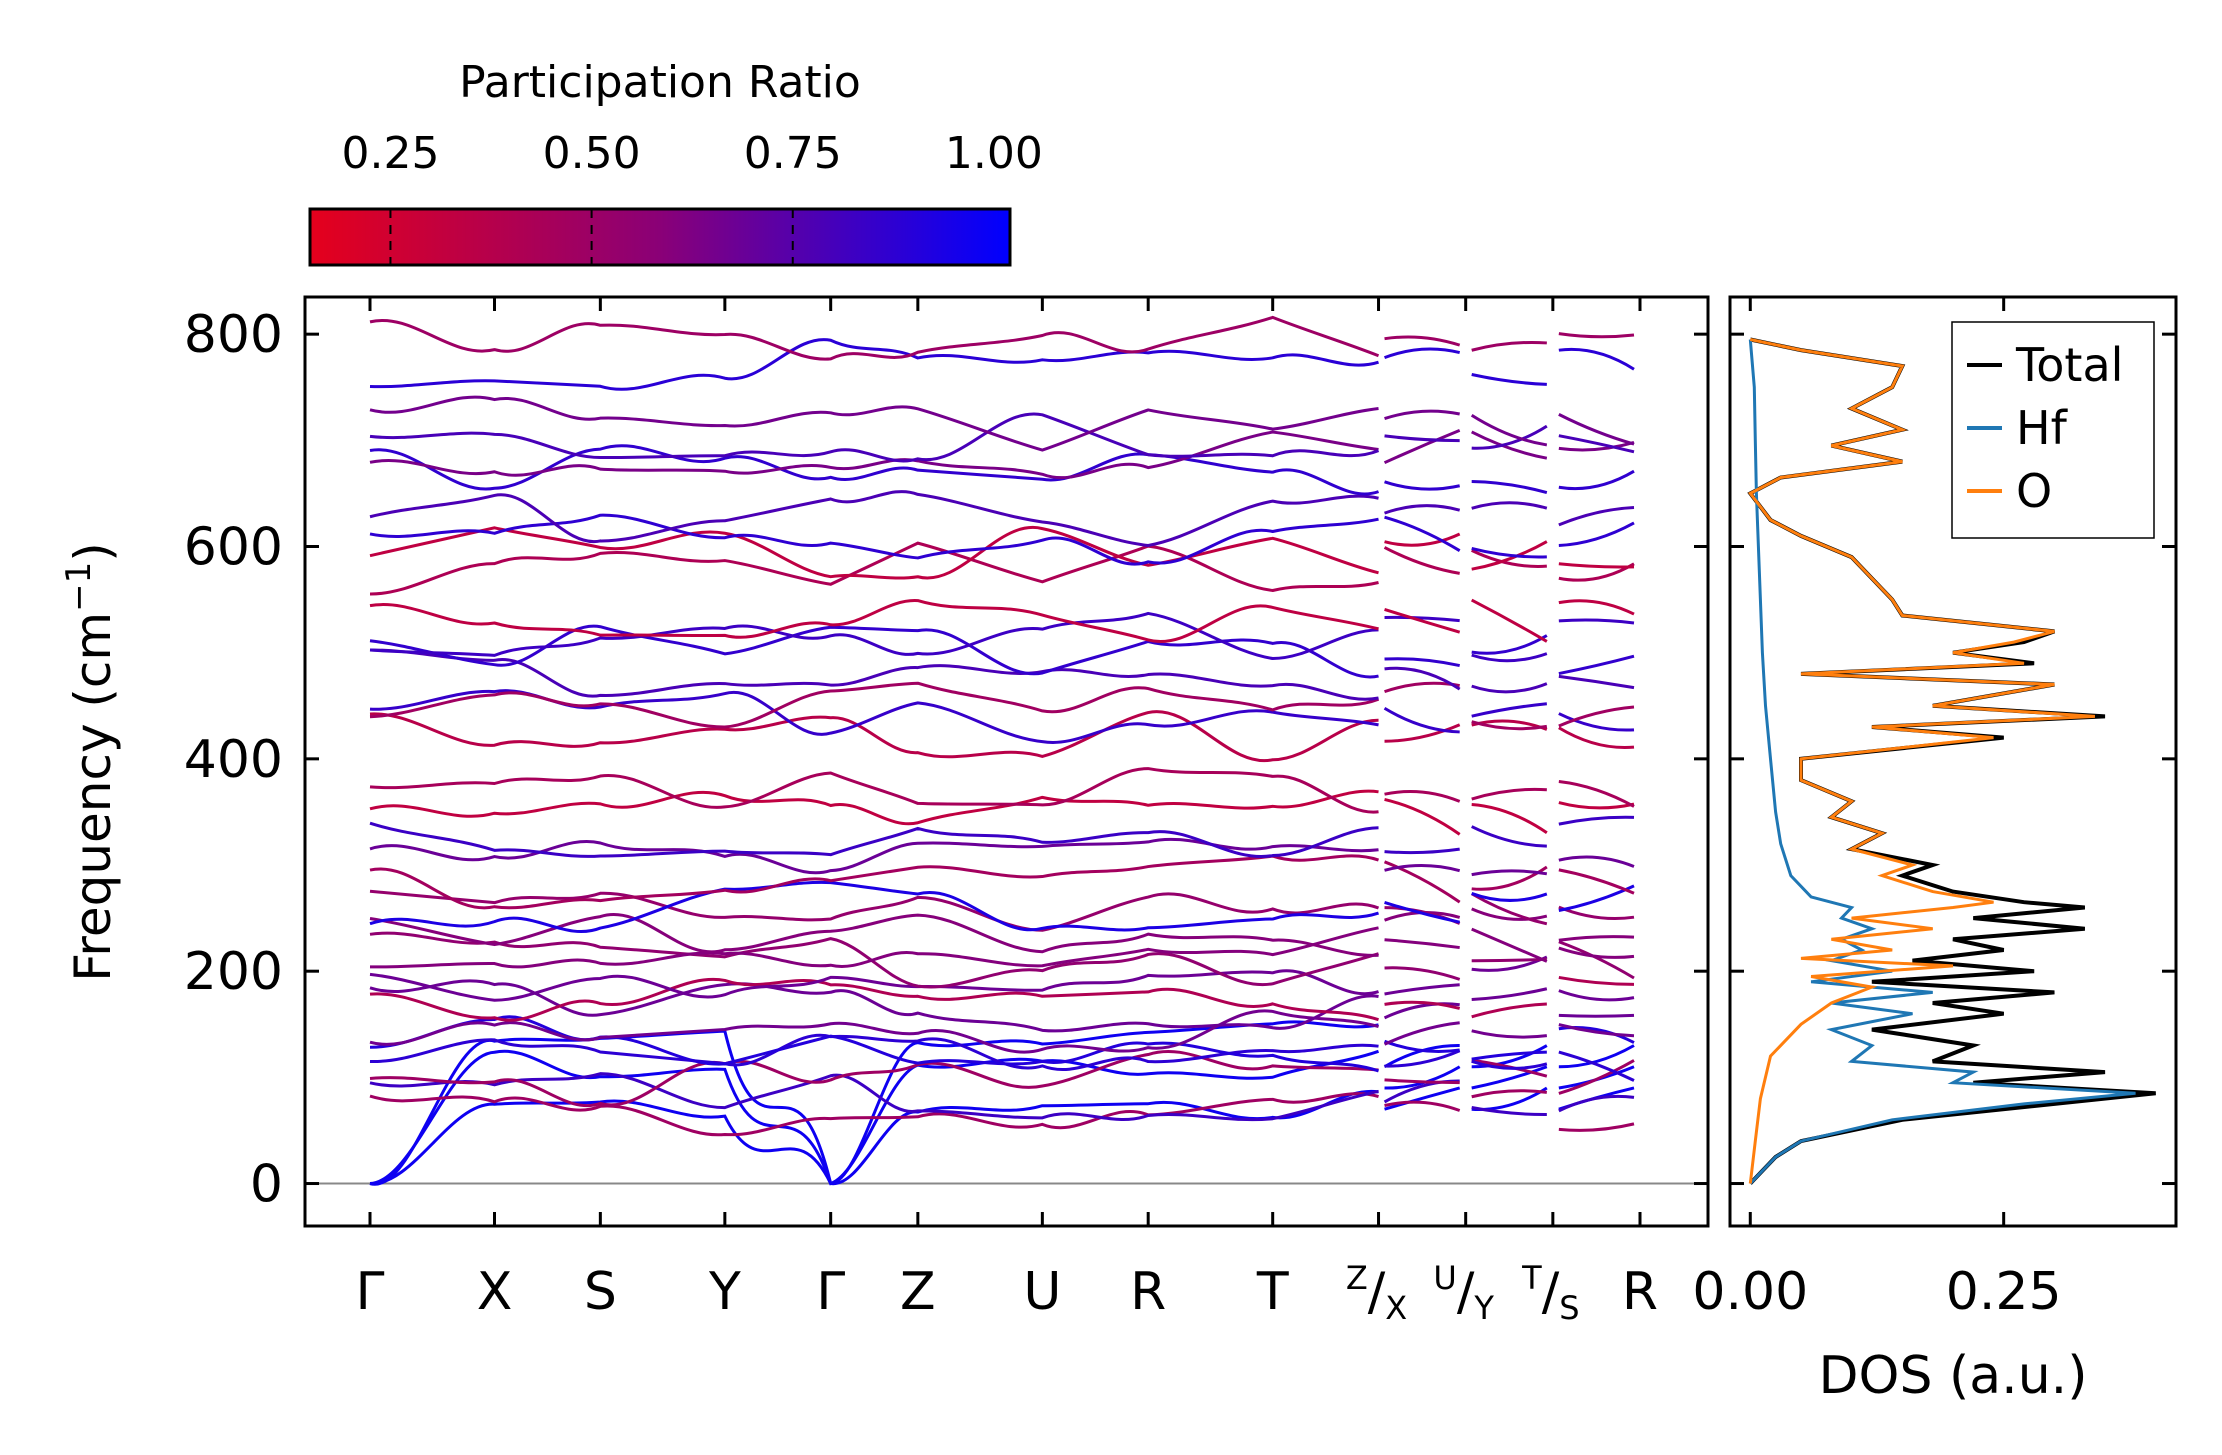 The height and width of the screenshot is (1455, 2222). What do you see at coordinates (1463, 1293) in the screenshot?
I see `high-symmetry-label: U/Y` at bounding box center [1463, 1293].